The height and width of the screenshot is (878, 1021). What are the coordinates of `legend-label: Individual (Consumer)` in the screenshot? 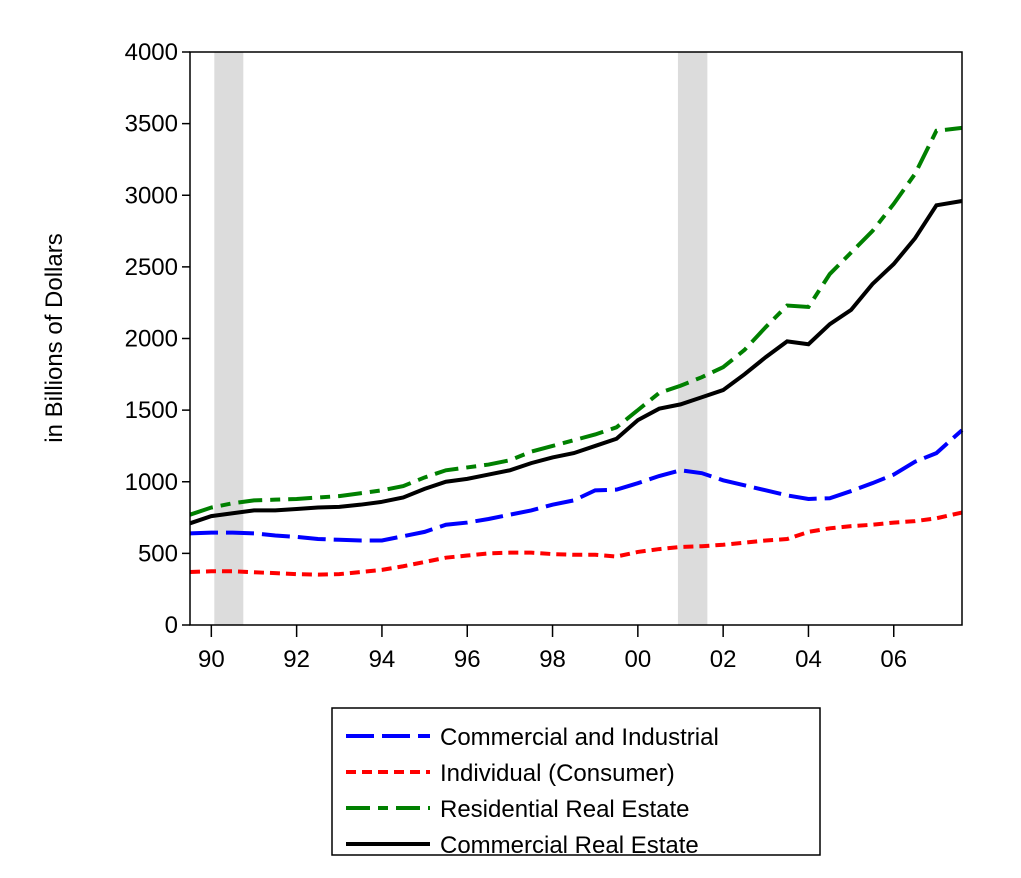 It's located at (557, 773).